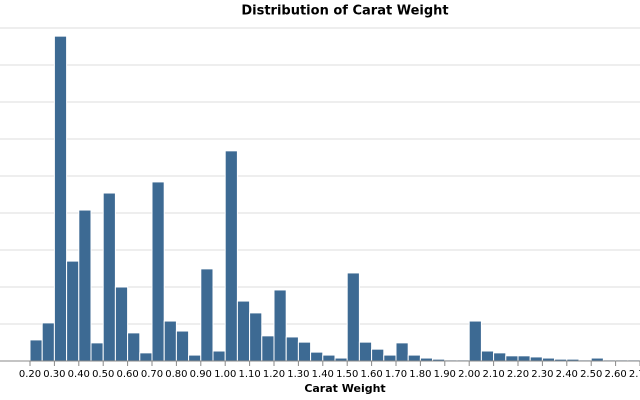 This screenshot has width=640, height=400. What do you see at coordinates (518, 374) in the screenshot?
I see `x-tick-label: 2.20` at bounding box center [518, 374].